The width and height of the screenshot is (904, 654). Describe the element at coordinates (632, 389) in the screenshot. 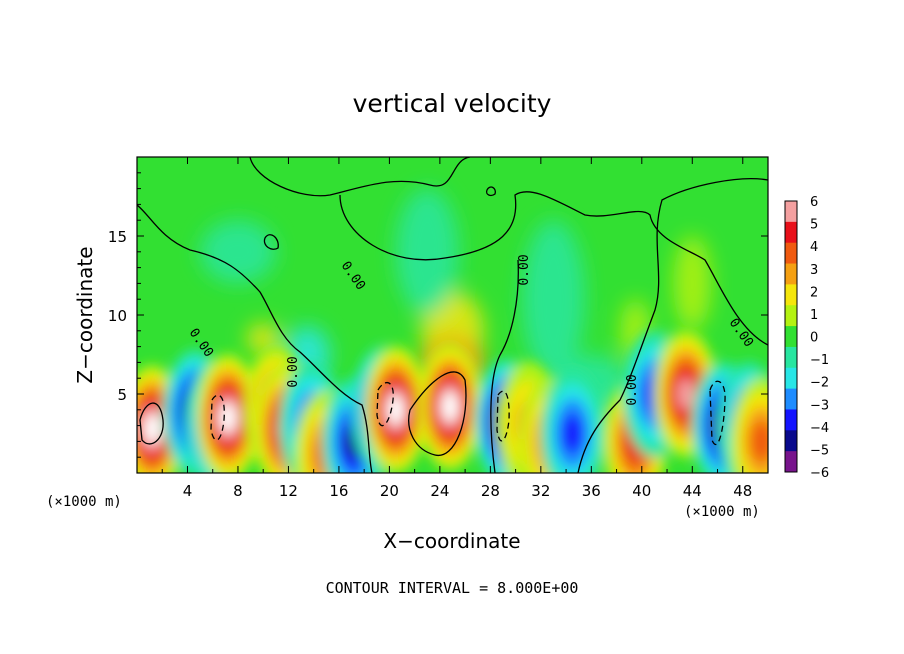

I see `contour-label-4: 0.00` at that location.